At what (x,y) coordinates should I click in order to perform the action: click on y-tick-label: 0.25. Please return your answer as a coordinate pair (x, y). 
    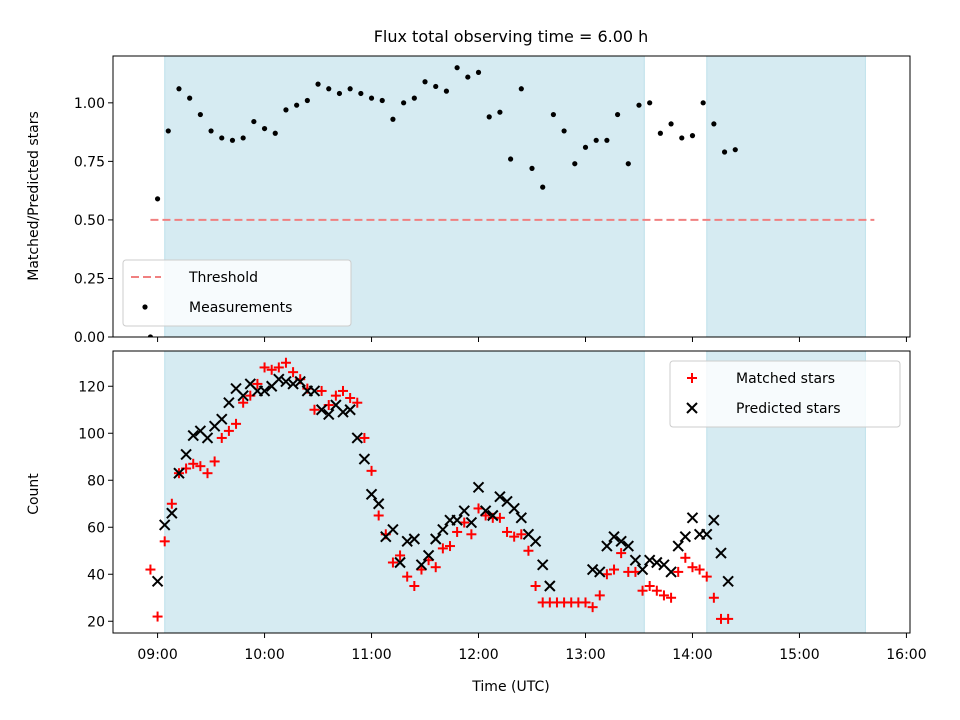
    Looking at the image, I should click on (89, 279).